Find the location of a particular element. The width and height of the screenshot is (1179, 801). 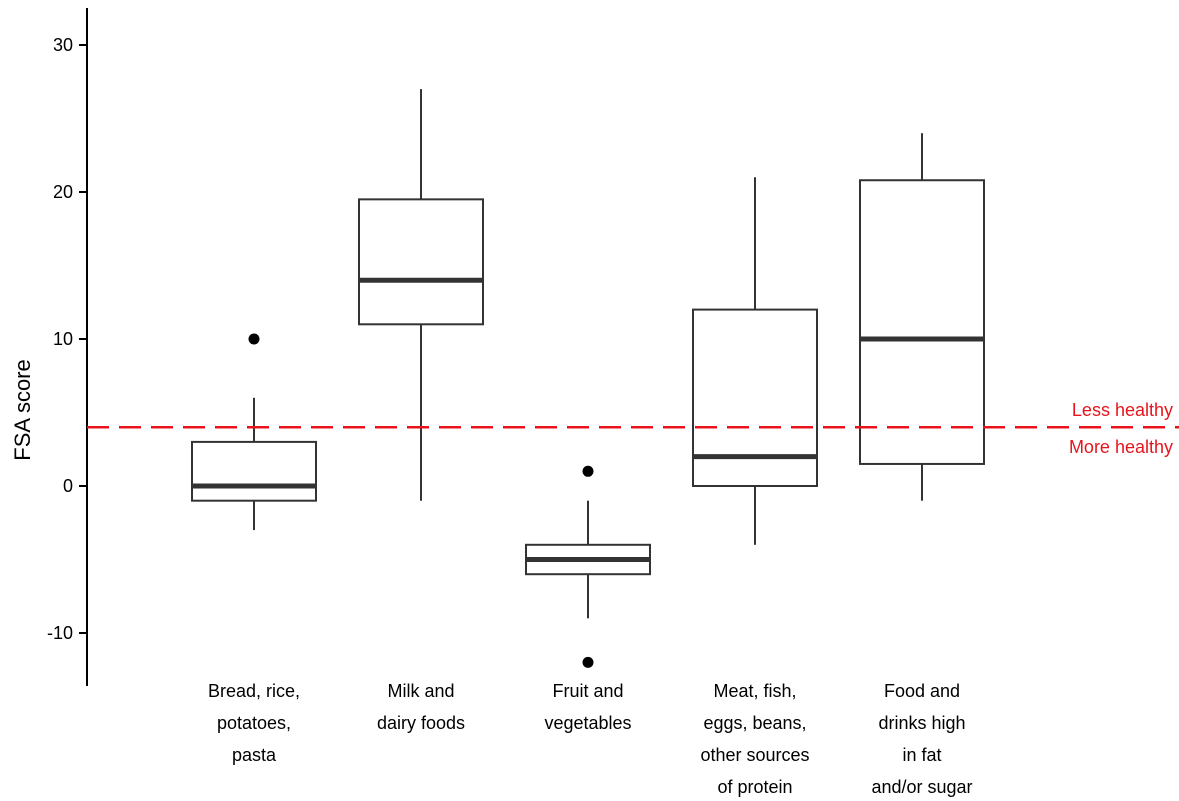

category-label-line: potatoes, is located at coordinates (254, 723).